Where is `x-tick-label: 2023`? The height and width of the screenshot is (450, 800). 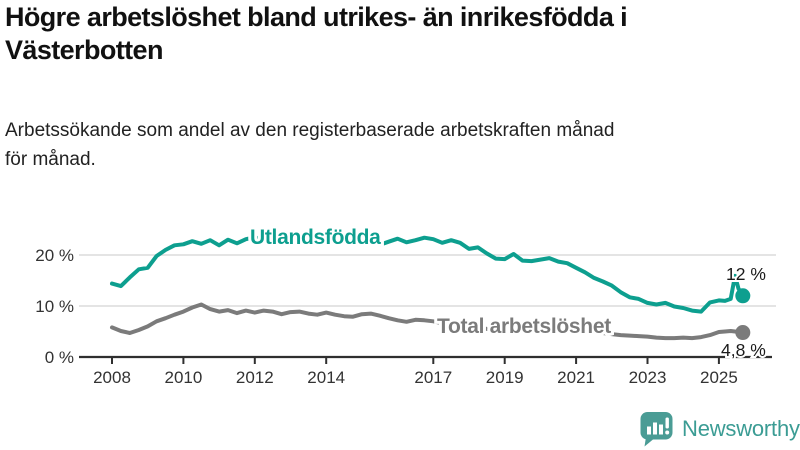 x-tick-label: 2023 is located at coordinates (648, 377).